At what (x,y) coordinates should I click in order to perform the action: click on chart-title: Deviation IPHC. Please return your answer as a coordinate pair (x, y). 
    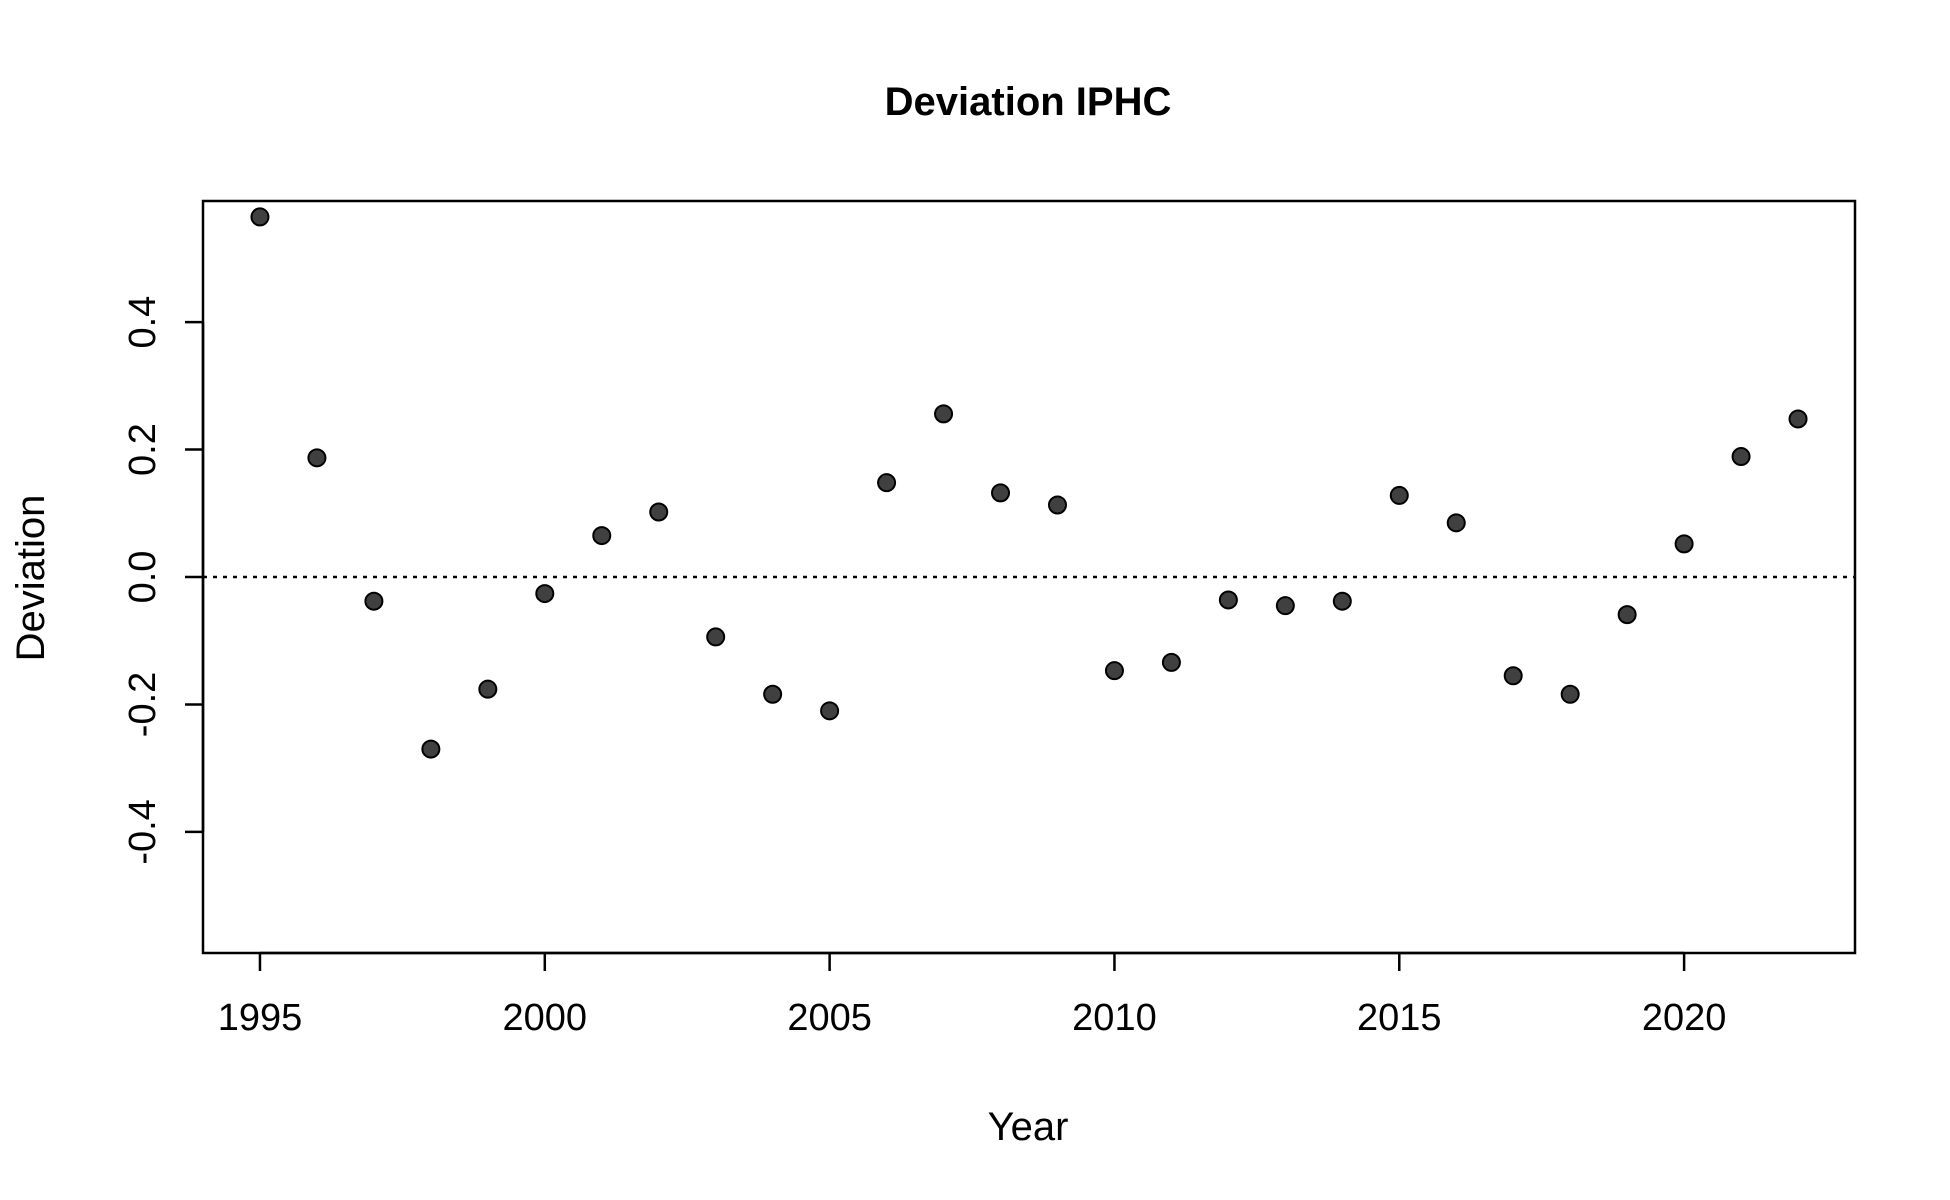
    Looking at the image, I should click on (1028, 102).